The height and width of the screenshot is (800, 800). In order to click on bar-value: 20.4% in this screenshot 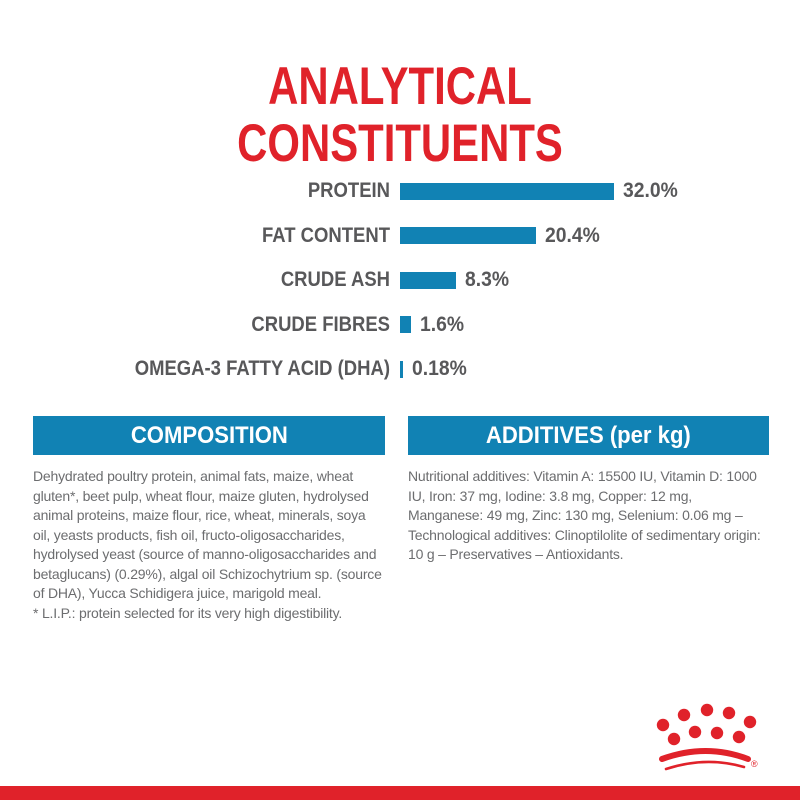, I will do `click(573, 235)`.